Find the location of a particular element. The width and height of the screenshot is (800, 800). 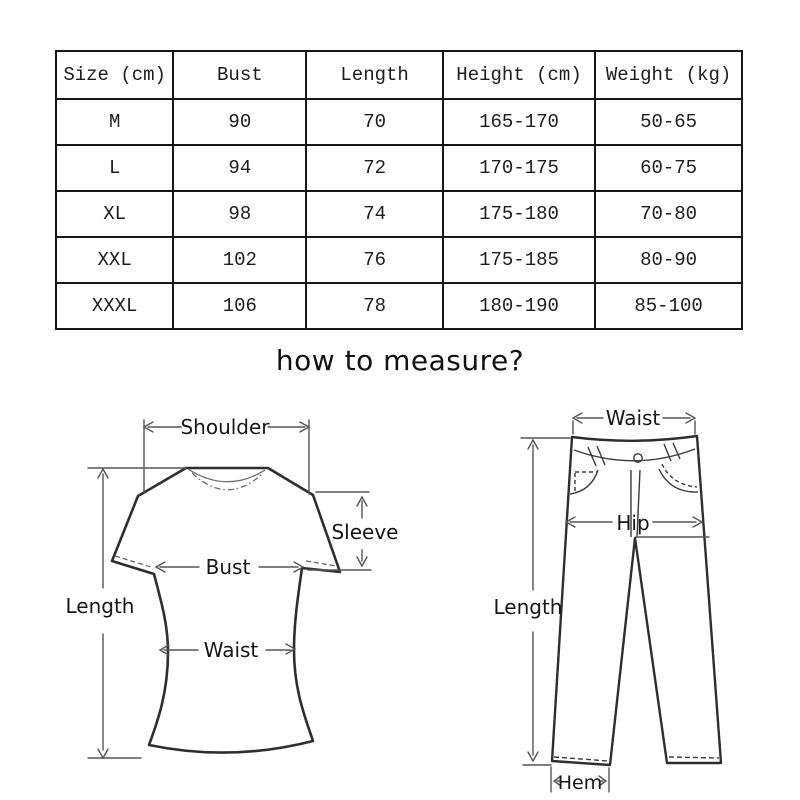

size-cell: XXXL is located at coordinates (114, 306).